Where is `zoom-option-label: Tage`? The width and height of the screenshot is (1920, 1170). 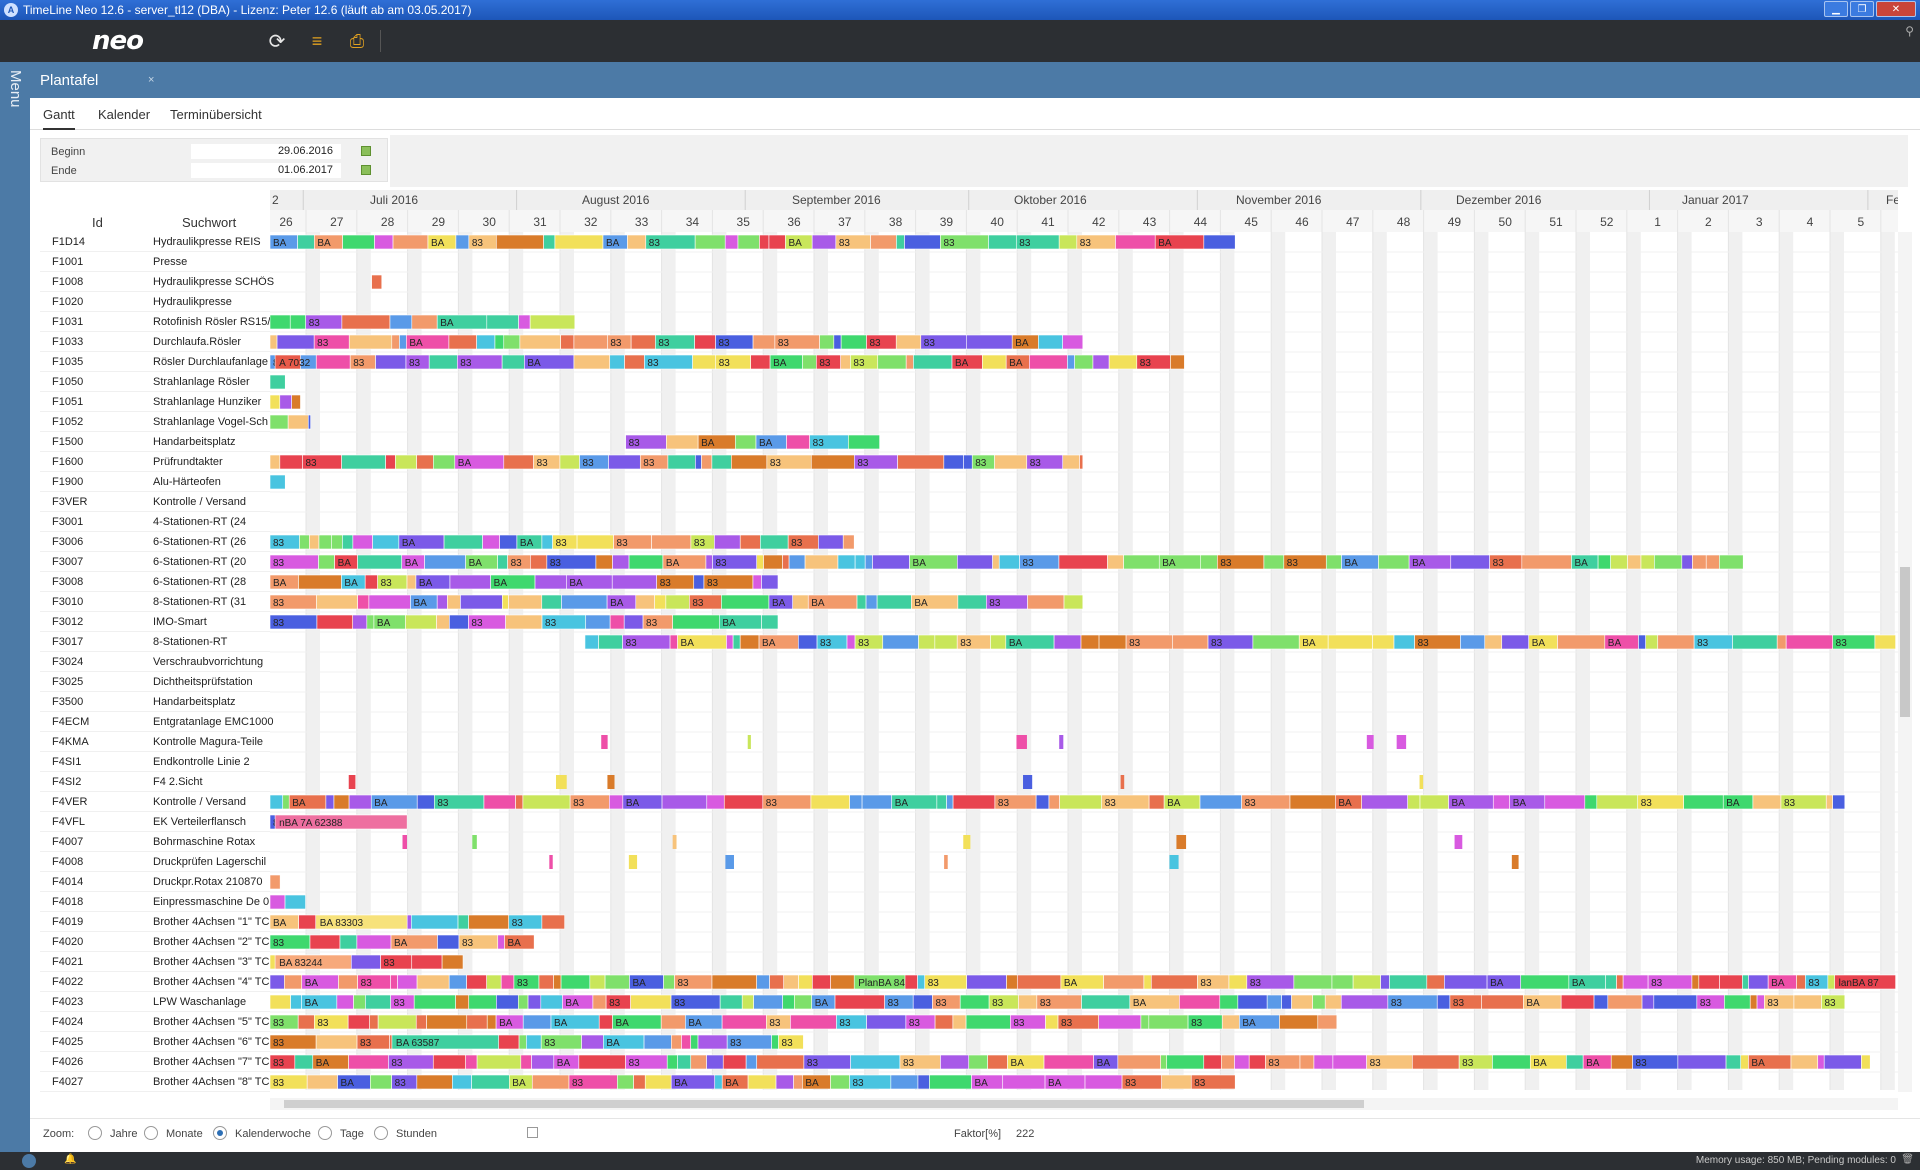 zoom-option-label: Tage is located at coordinates (352, 1134).